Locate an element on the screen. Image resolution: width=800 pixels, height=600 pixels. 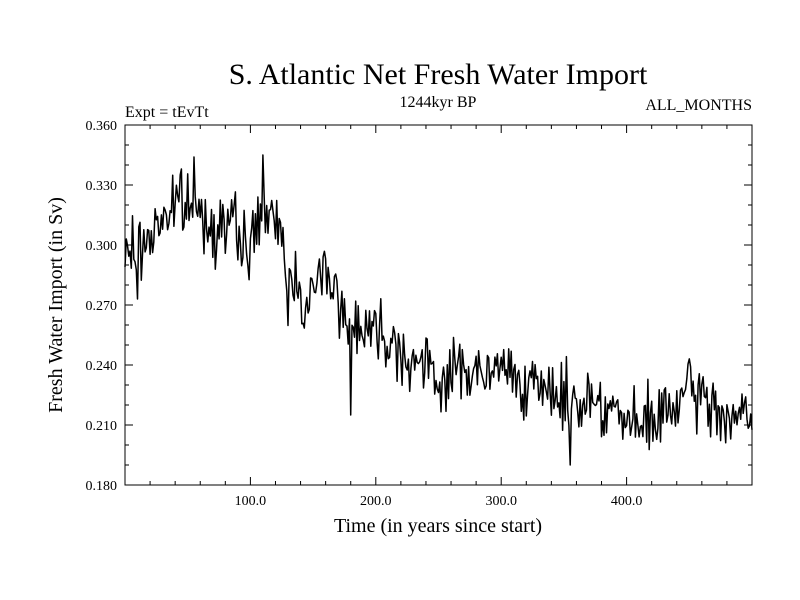
y-tick-label: 0.360 is located at coordinates (102, 126).